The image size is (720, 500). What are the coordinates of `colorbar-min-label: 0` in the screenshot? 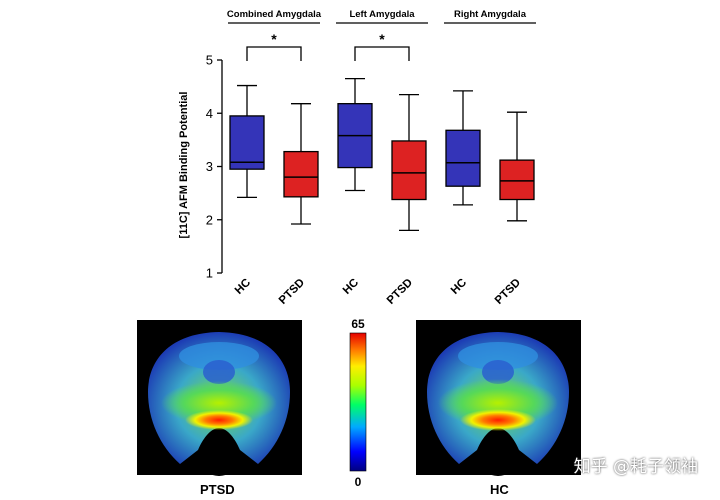 It's located at (358, 482).